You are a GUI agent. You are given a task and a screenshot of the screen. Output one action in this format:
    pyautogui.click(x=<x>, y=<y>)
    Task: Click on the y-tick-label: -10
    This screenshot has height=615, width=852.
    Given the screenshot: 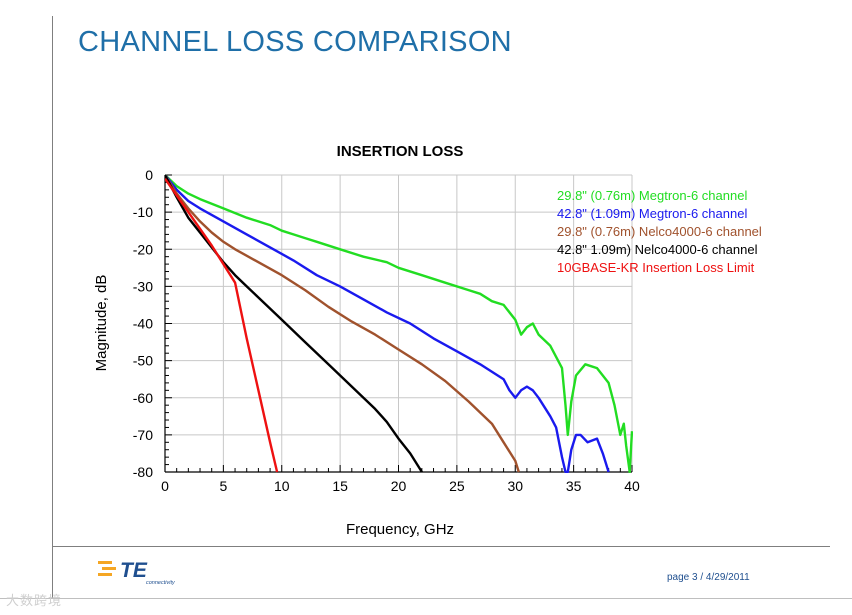 What is the action you would take?
    pyautogui.click(x=143, y=212)
    